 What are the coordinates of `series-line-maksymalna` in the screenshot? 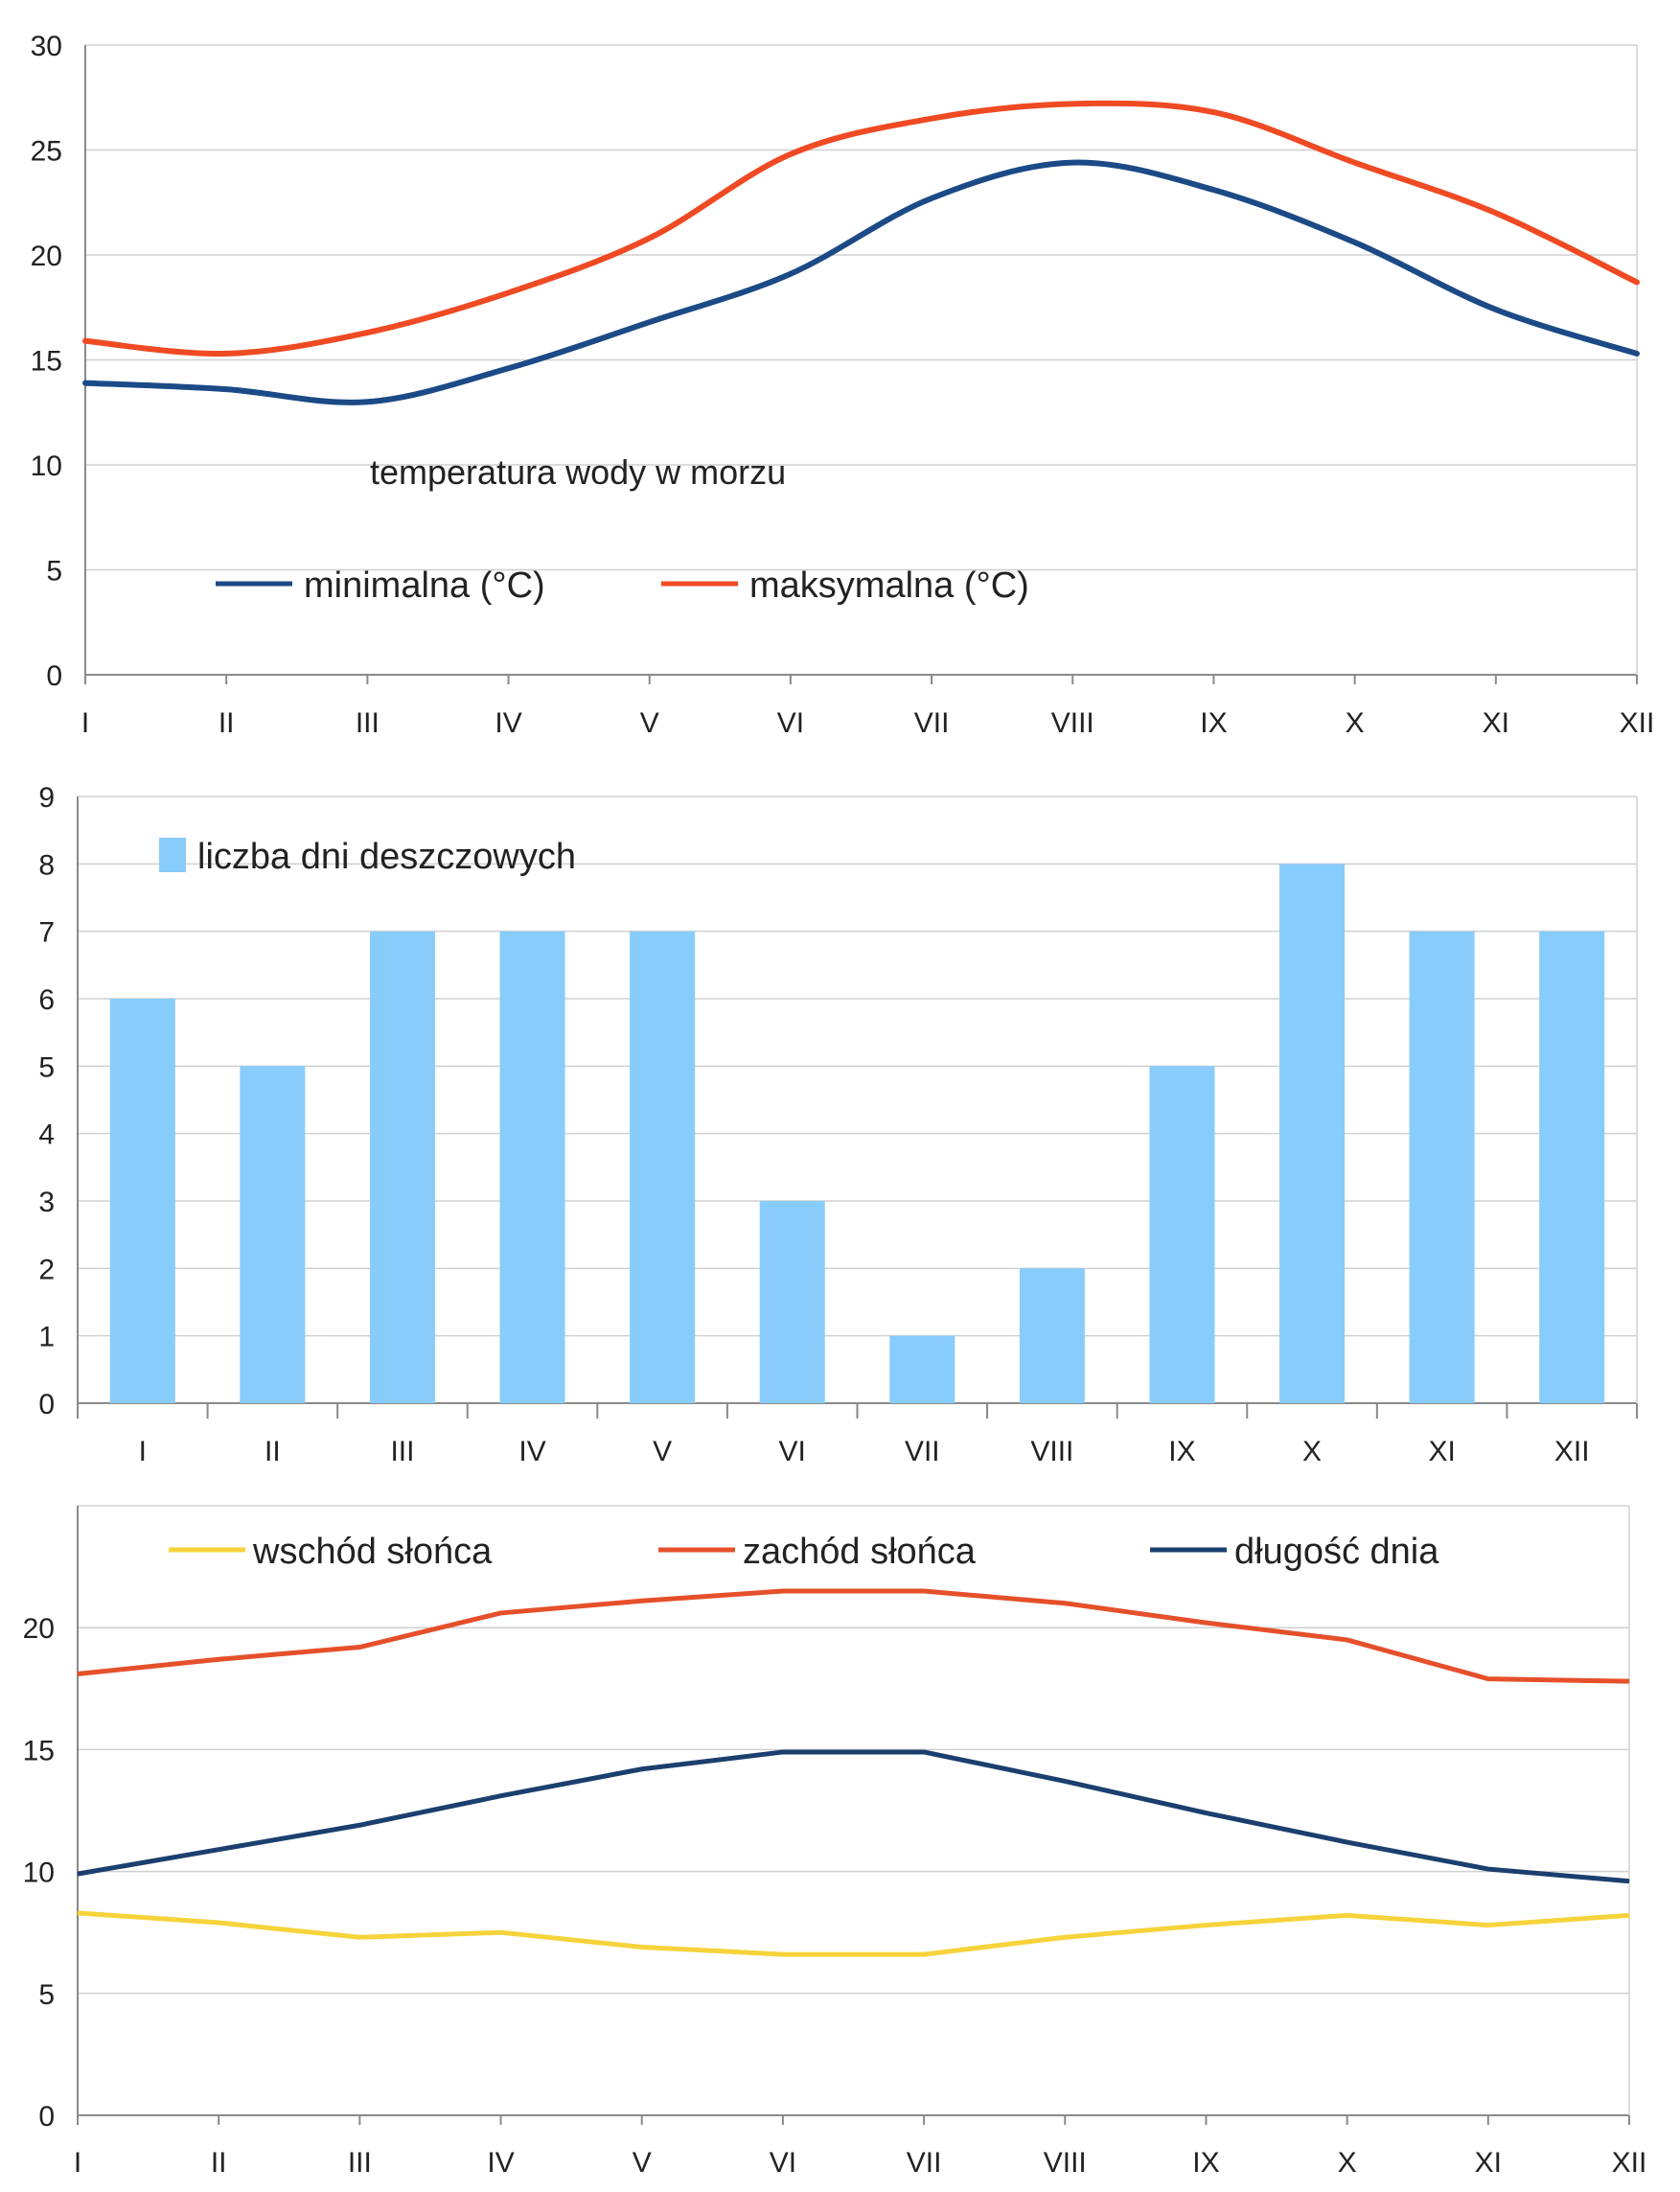 It's located at (861, 229).